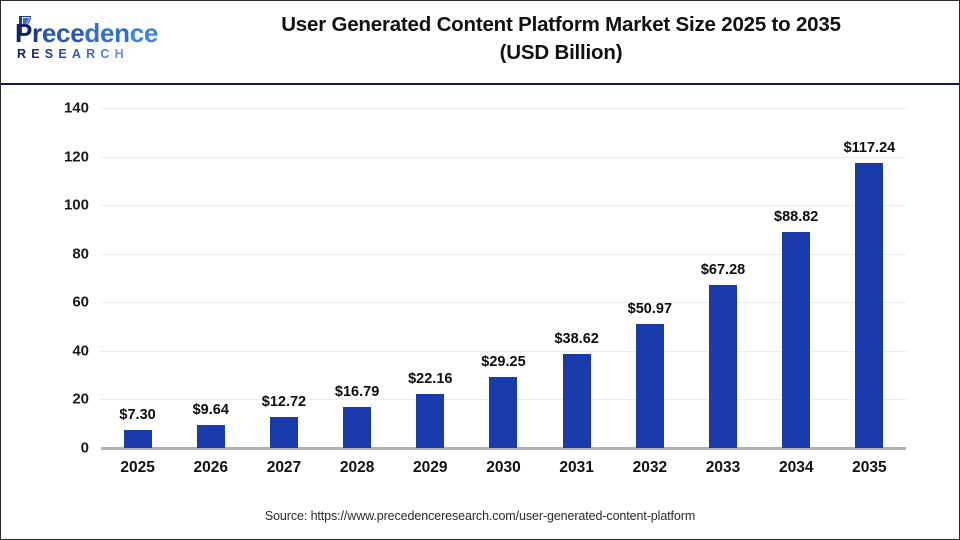  I want to click on precedence-research-logo: Precedence RESEARCH, so click(90, 42).